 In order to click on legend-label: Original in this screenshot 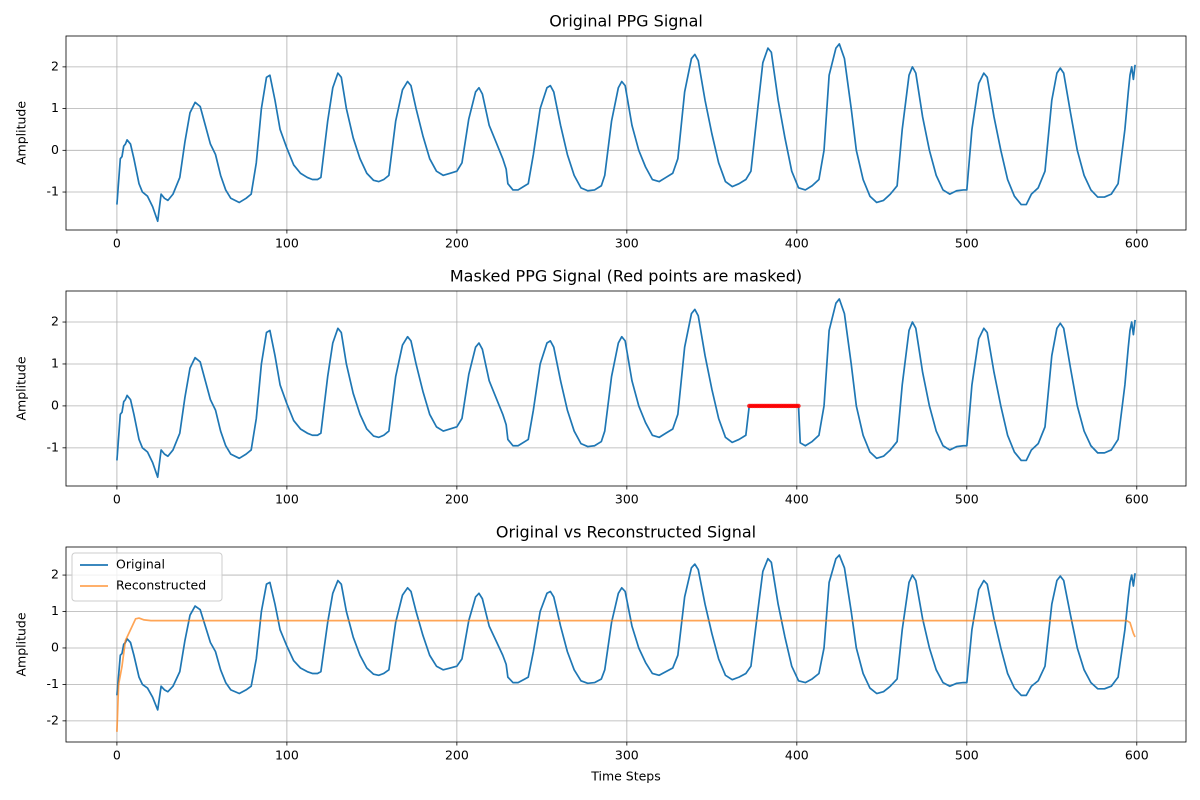, I will do `click(140, 564)`.